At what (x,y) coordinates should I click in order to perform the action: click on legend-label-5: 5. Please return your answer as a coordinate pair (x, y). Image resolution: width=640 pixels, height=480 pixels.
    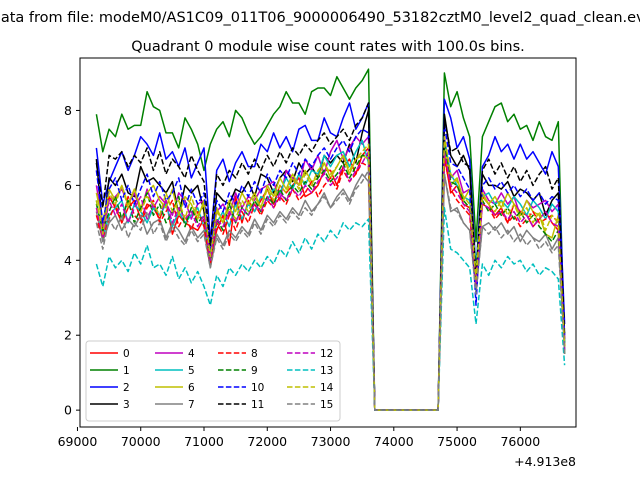
    Looking at the image, I should click on (191, 371).